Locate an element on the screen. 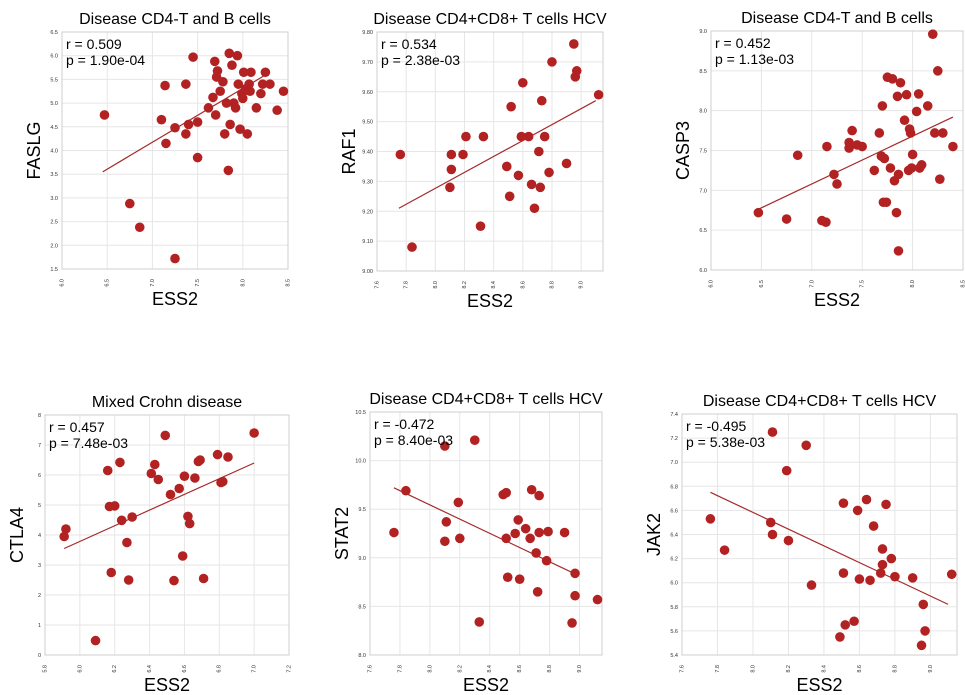  y-tick-label: 9.60 is located at coordinates (367, 93).